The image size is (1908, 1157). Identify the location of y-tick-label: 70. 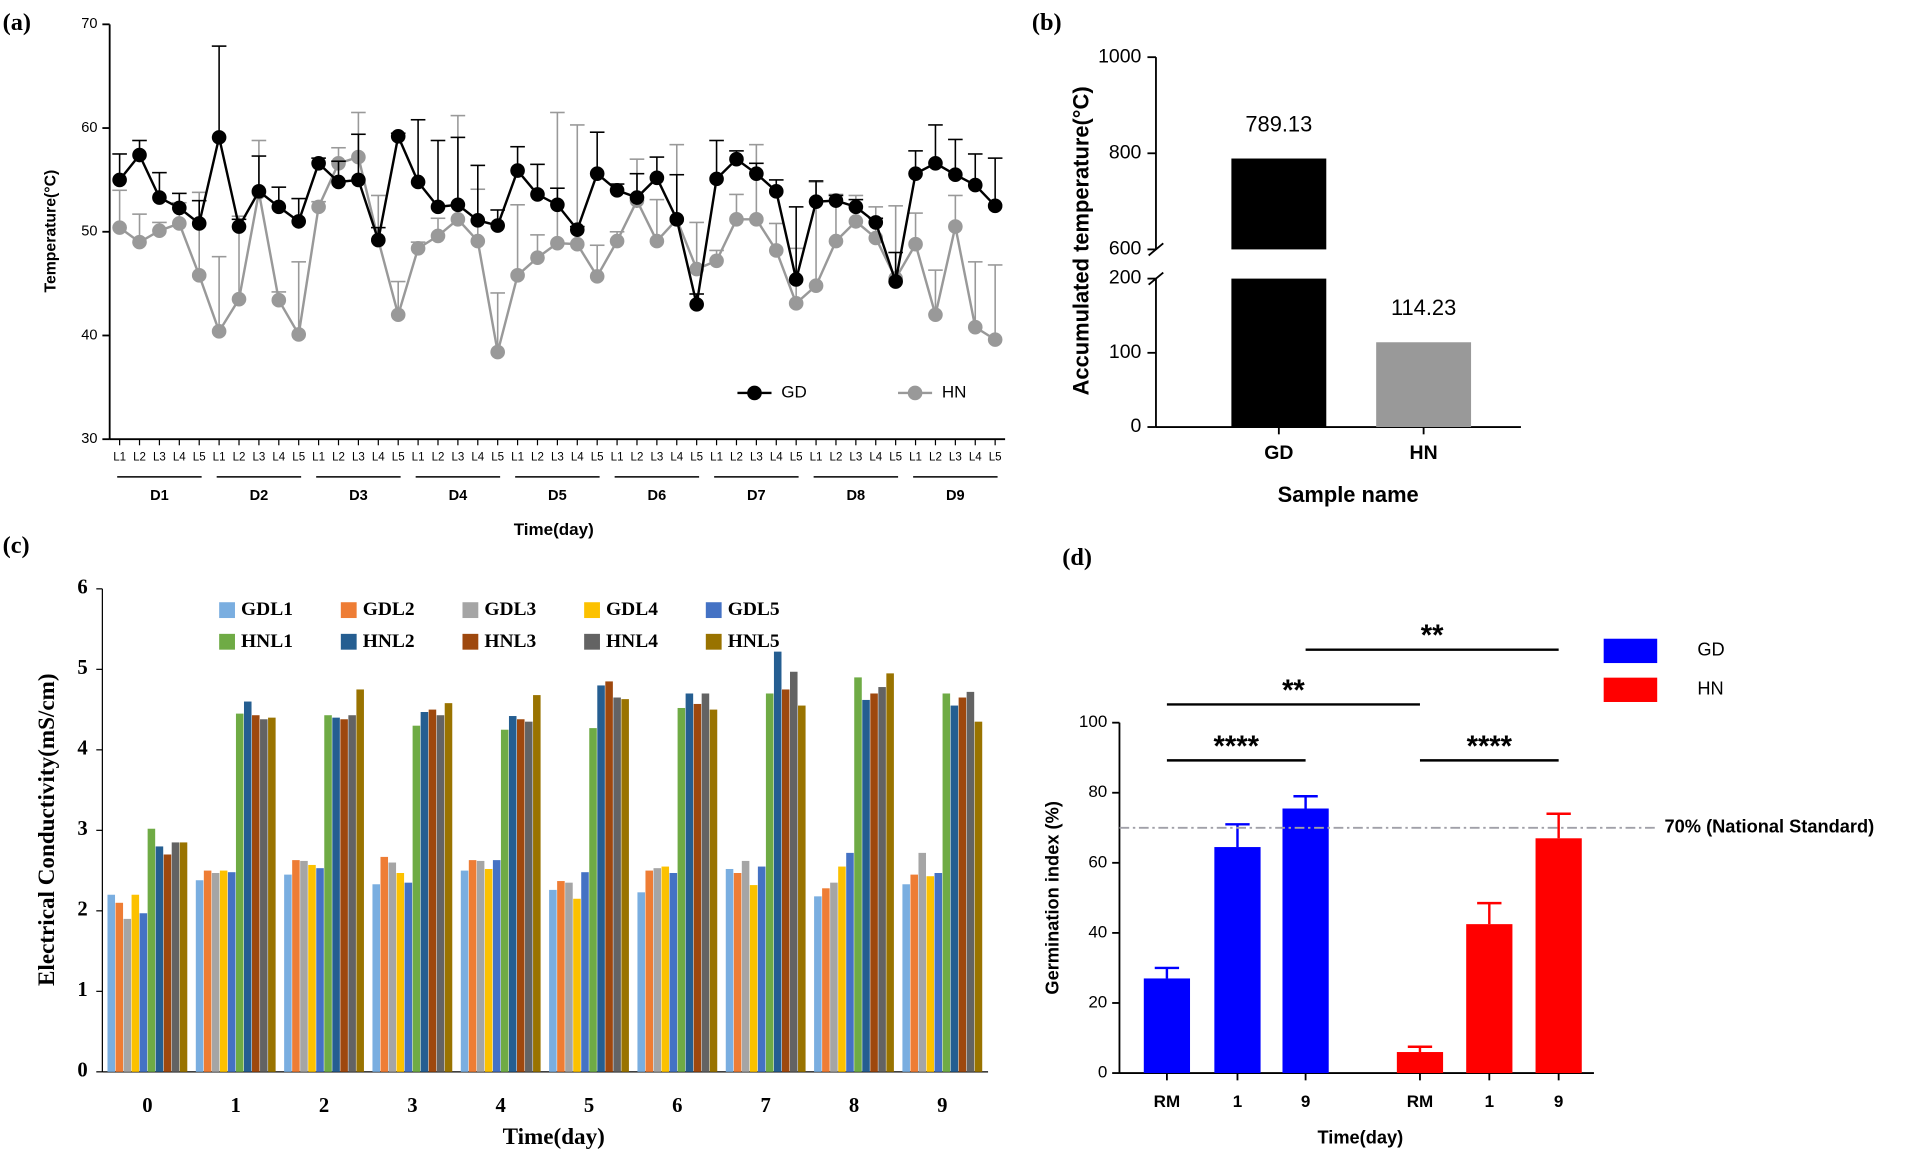
(89, 24).